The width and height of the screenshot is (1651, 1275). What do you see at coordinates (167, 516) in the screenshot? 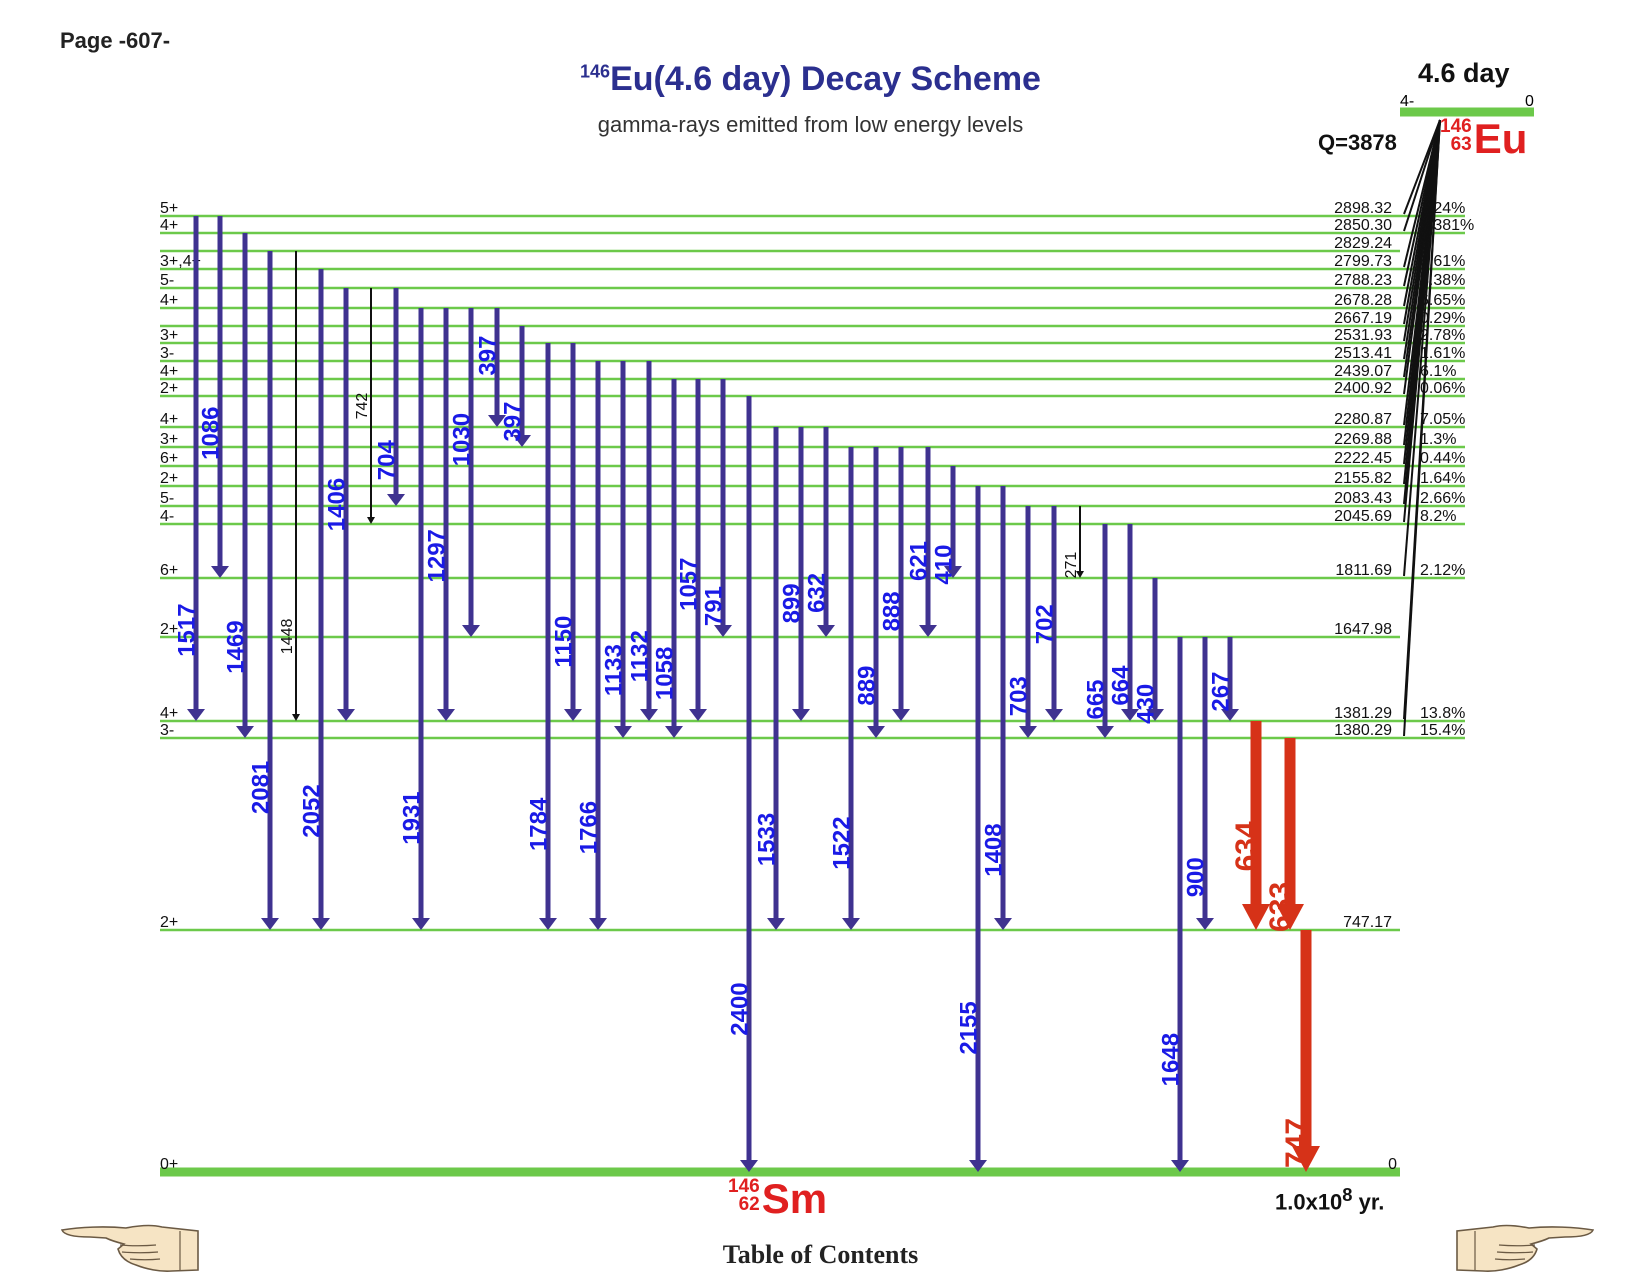
I see `level-spin-label: 4-` at bounding box center [167, 516].